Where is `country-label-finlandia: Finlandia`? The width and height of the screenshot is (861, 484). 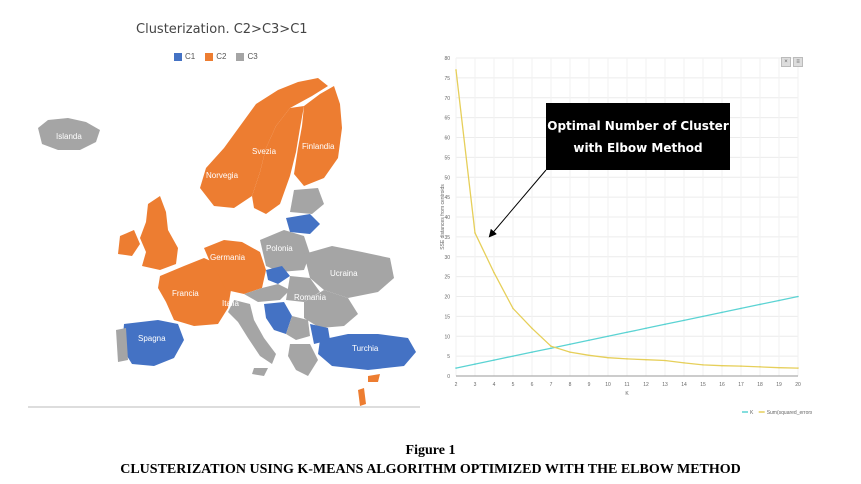 country-label-finlandia: Finlandia is located at coordinates (318, 146).